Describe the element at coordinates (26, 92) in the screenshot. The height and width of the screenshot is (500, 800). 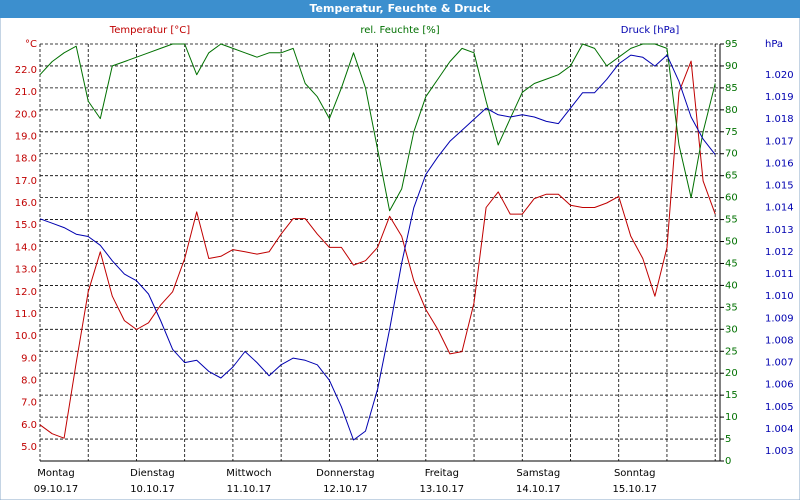
I see `y-tick-label: 21.0` at that location.